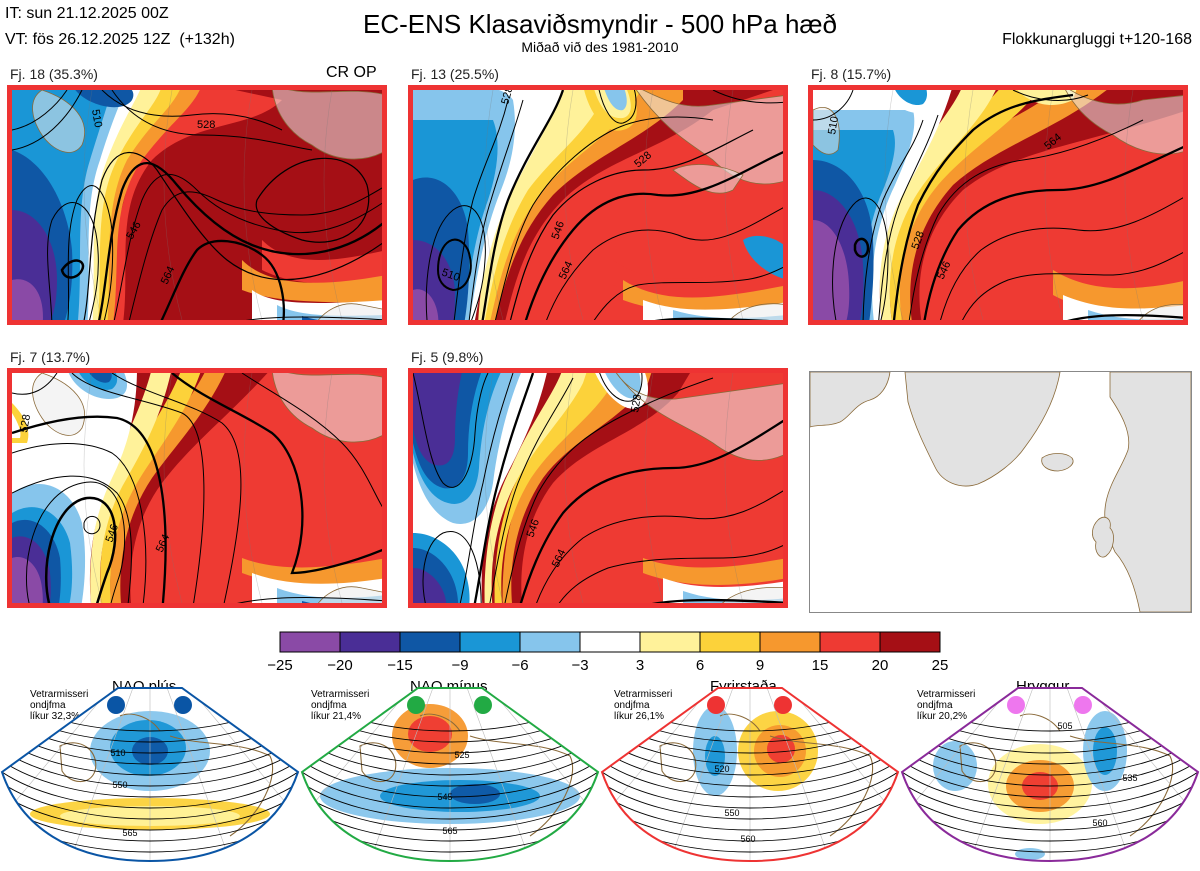 This screenshot has width=1200, height=871. Describe the element at coordinates (1129, 778) in the screenshot. I see `contour-label: 535` at that location.